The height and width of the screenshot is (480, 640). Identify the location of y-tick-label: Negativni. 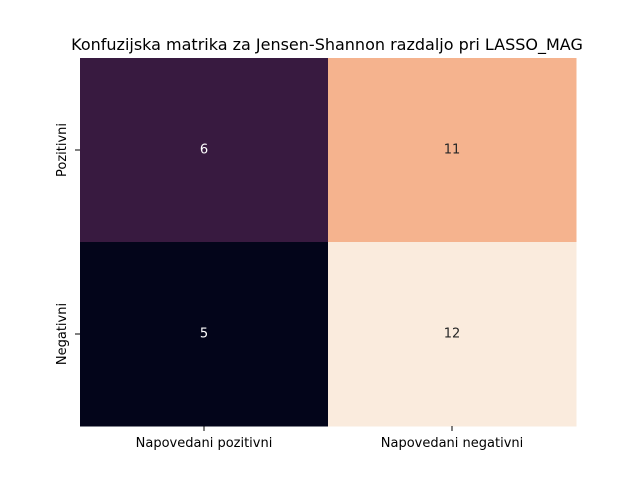
(62, 334).